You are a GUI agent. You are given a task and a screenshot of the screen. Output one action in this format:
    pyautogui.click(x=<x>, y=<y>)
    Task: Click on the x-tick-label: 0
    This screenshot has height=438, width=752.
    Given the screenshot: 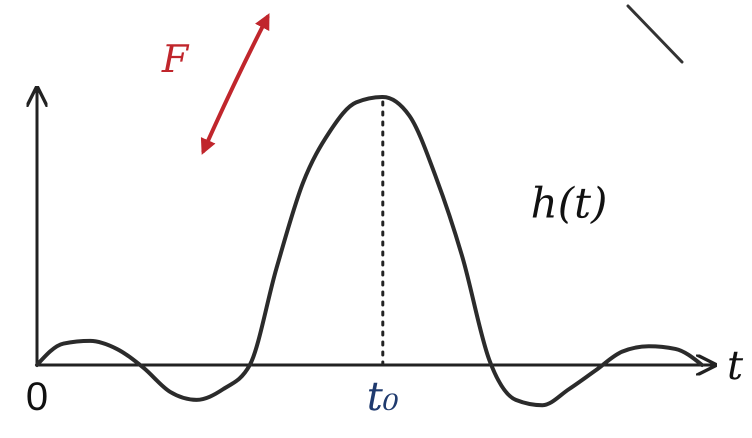 What is the action you would take?
    pyautogui.click(x=37, y=397)
    